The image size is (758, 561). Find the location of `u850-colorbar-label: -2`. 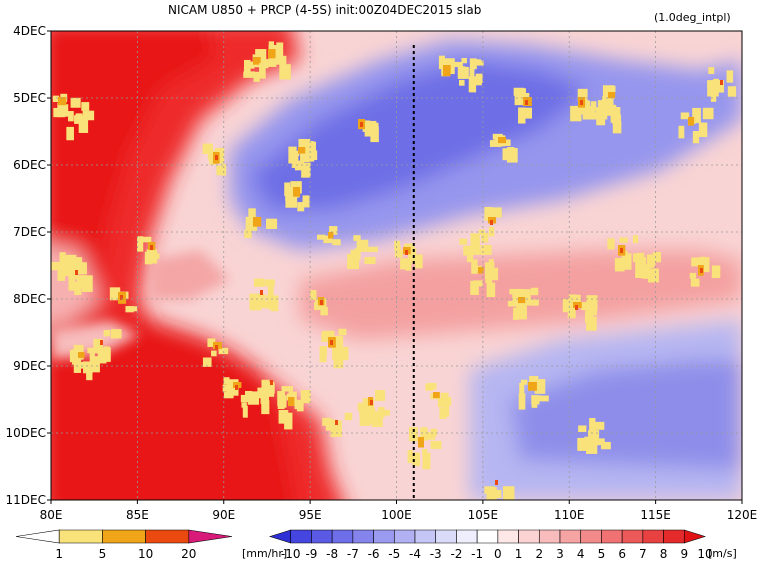

u850-colorbar-label: -2 is located at coordinates (456, 554).